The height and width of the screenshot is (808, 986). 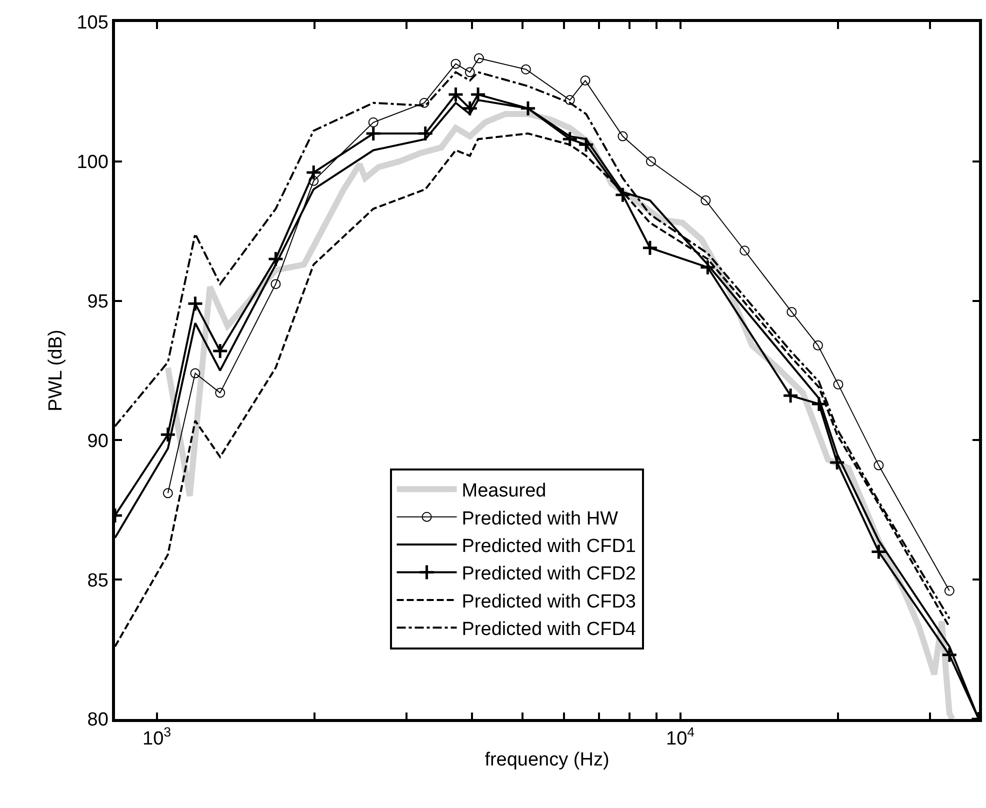 What do you see at coordinates (157, 737) in the screenshot?
I see `x-tick-label: 10$^{3}$` at bounding box center [157, 737].